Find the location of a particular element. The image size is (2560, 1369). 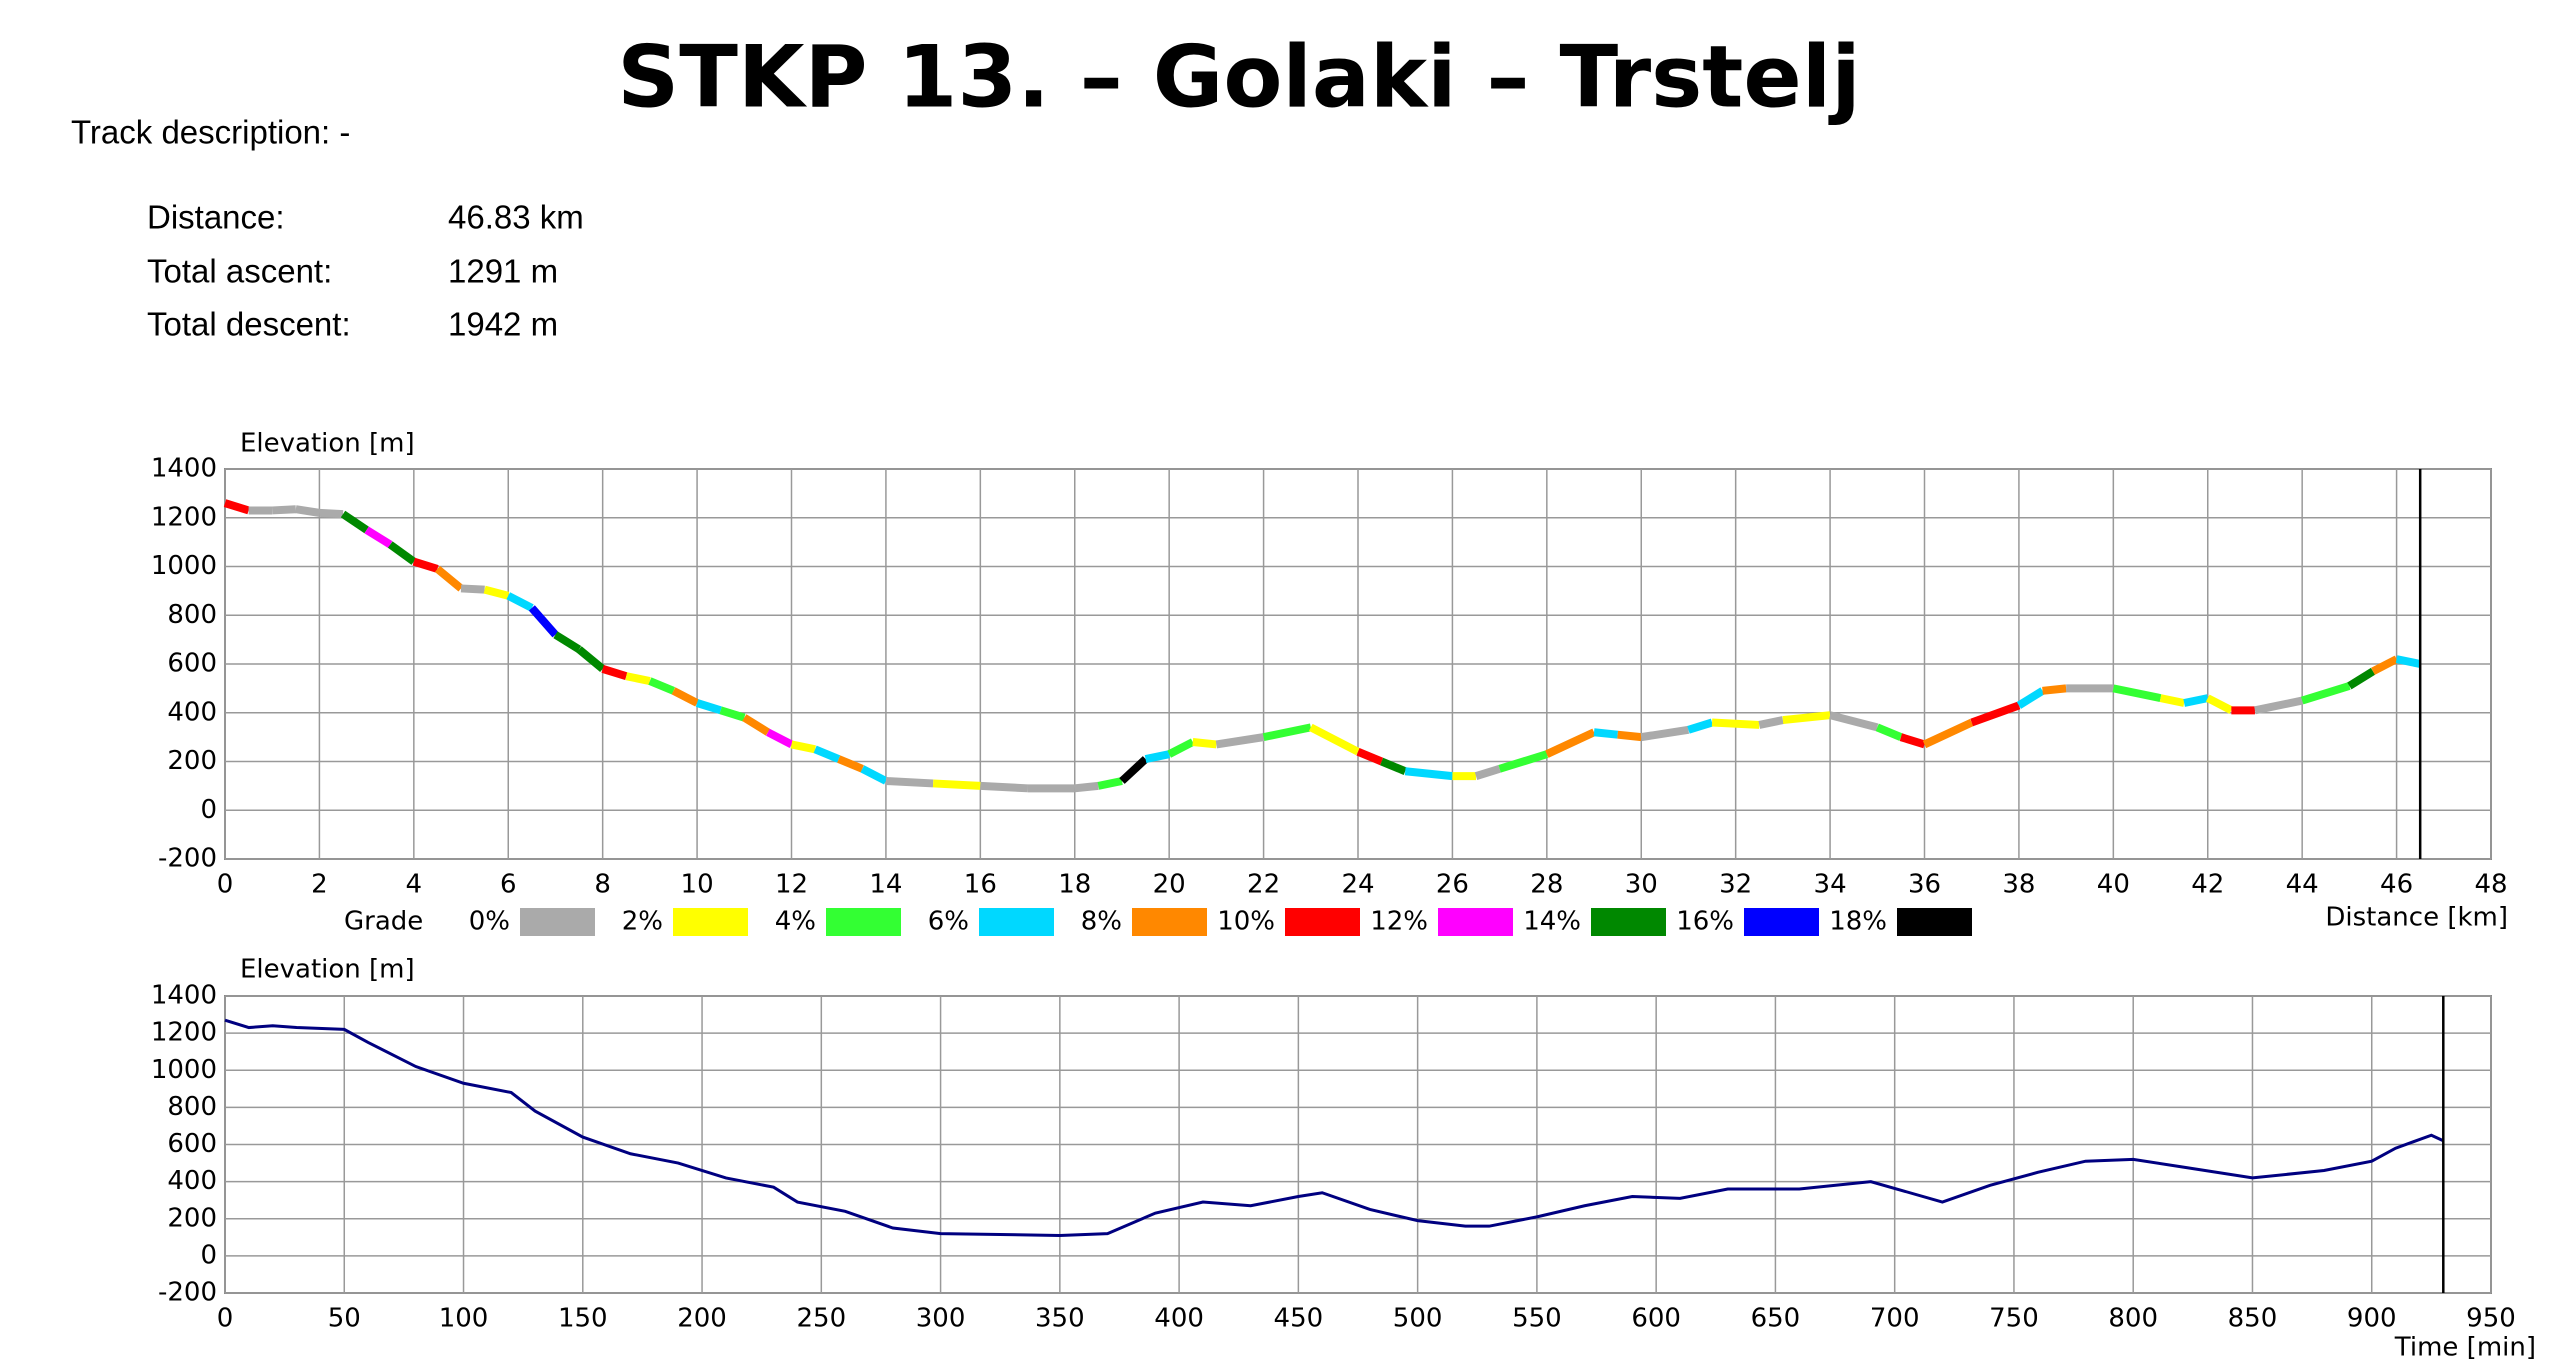

x-tick-label: 800 is located at coordinates (2133, 1319).